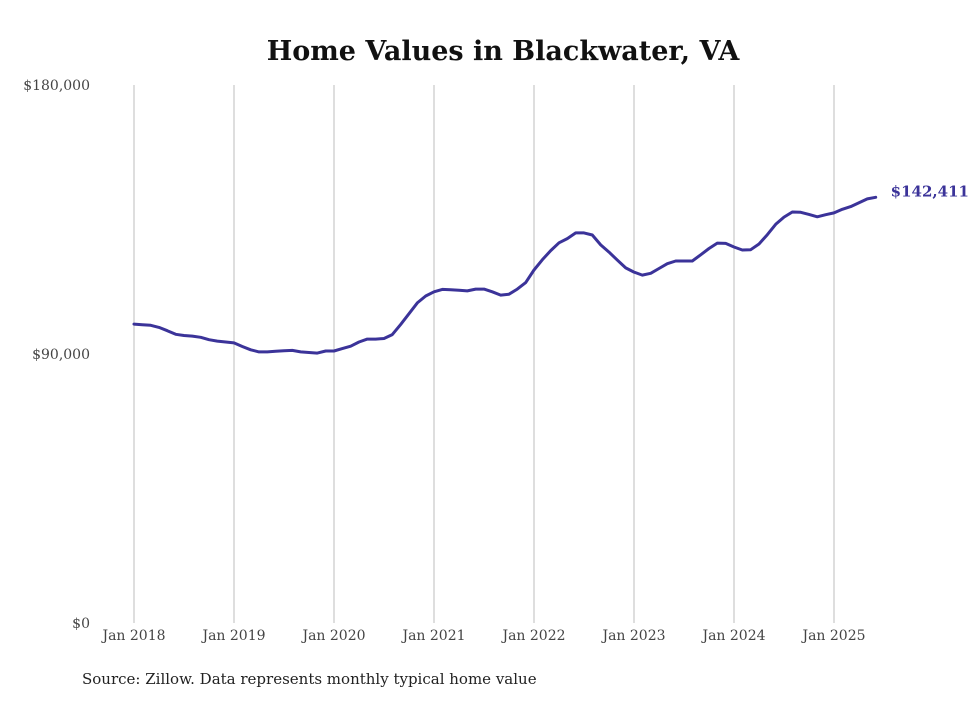 The width and height of the screenshot is (980, 703). Describe the element at coordinates (930, 191) in the screenshot. I see `end-value-label: $142,411` at that location.